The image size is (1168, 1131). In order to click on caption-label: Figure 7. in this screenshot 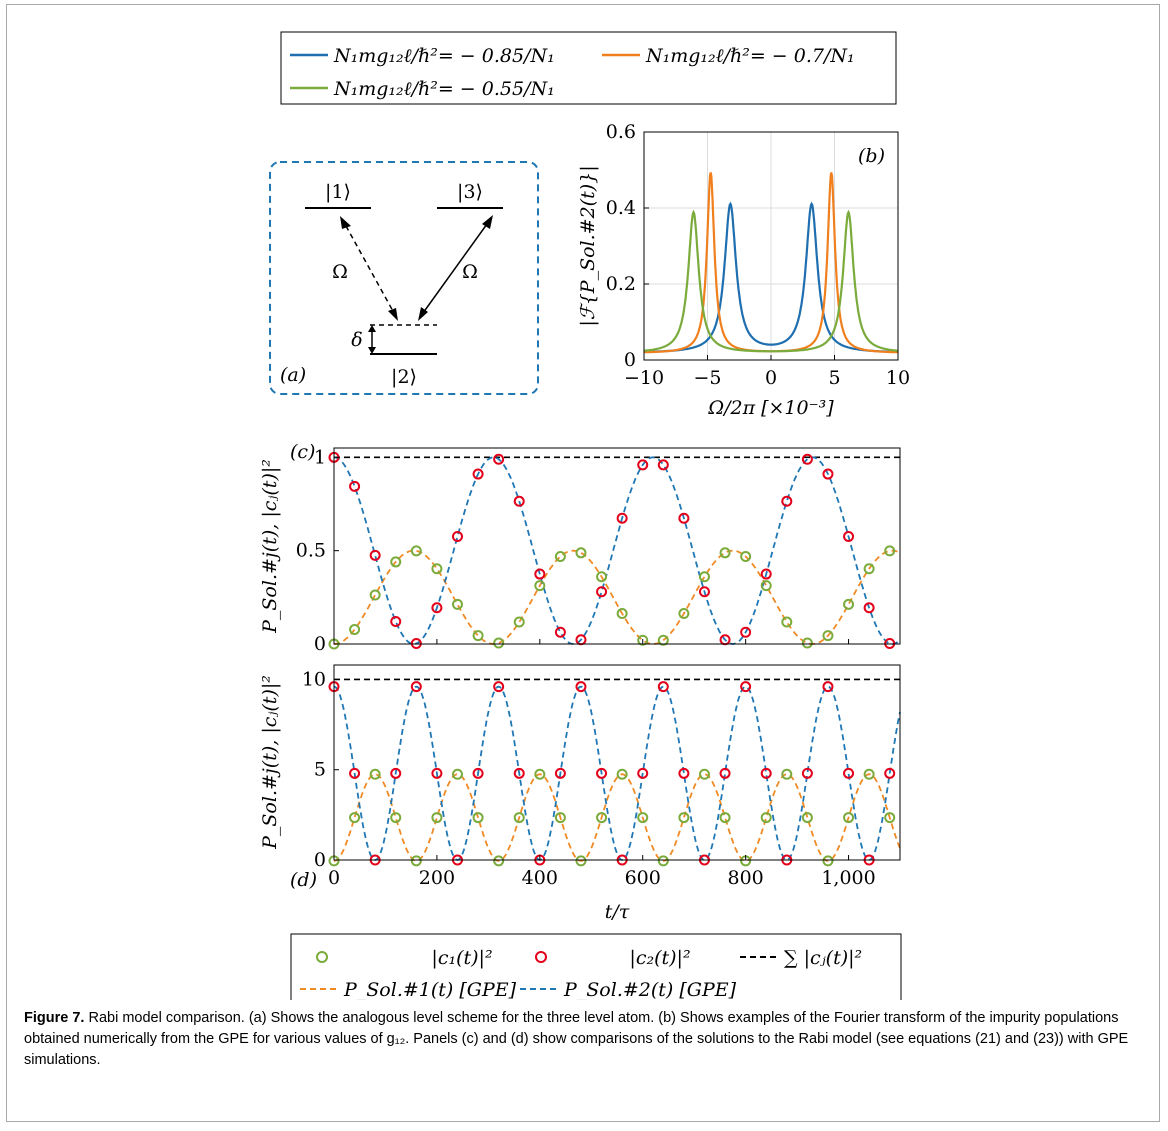, I will do `click(54, 1018)`.